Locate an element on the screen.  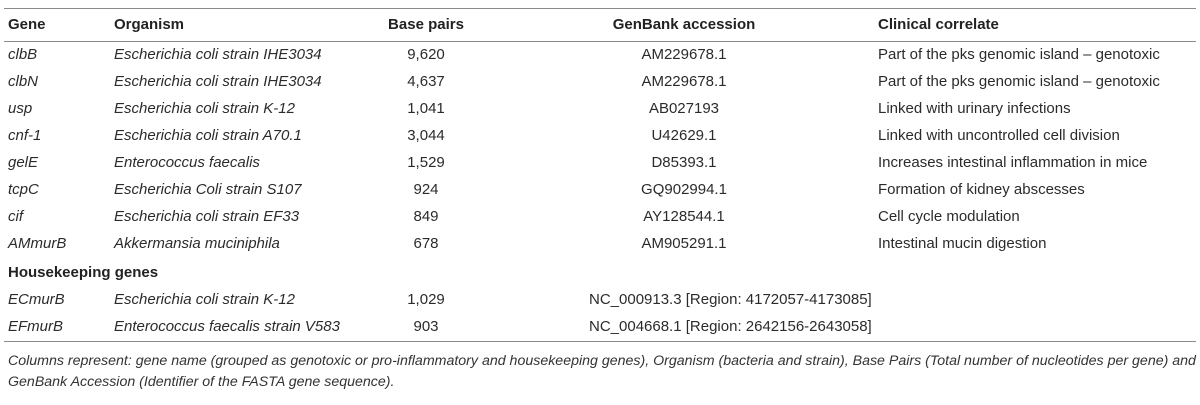
gene-cell: ECmurB is located at coordinates (36, 299).